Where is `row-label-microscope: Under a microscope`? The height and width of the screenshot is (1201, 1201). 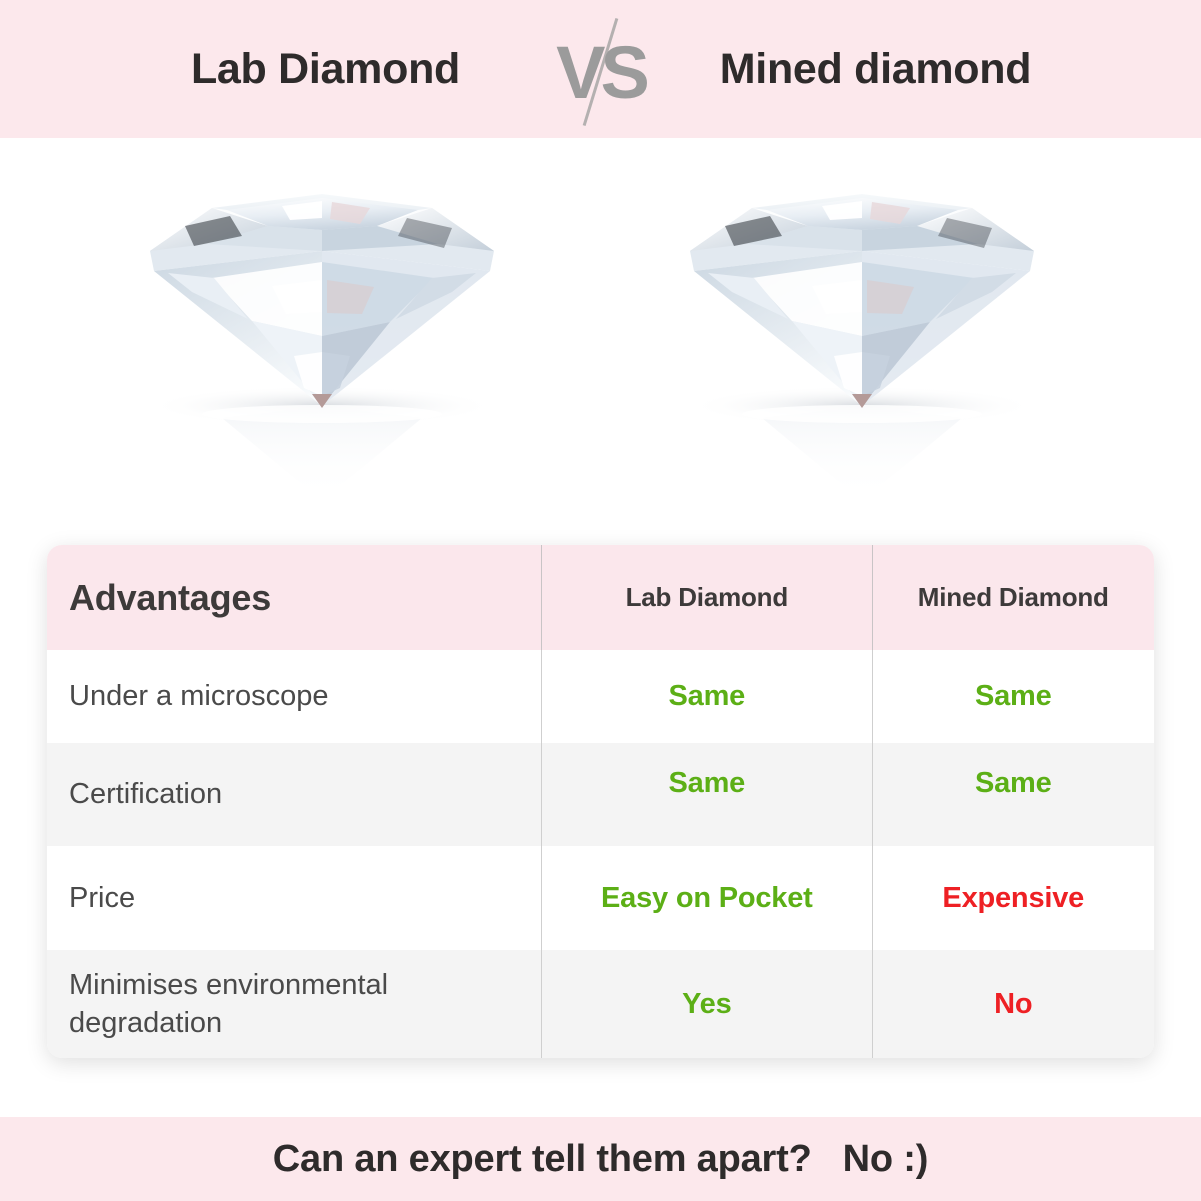
row-label-microscope: Under a microscope is located at coordinates (199, 696).